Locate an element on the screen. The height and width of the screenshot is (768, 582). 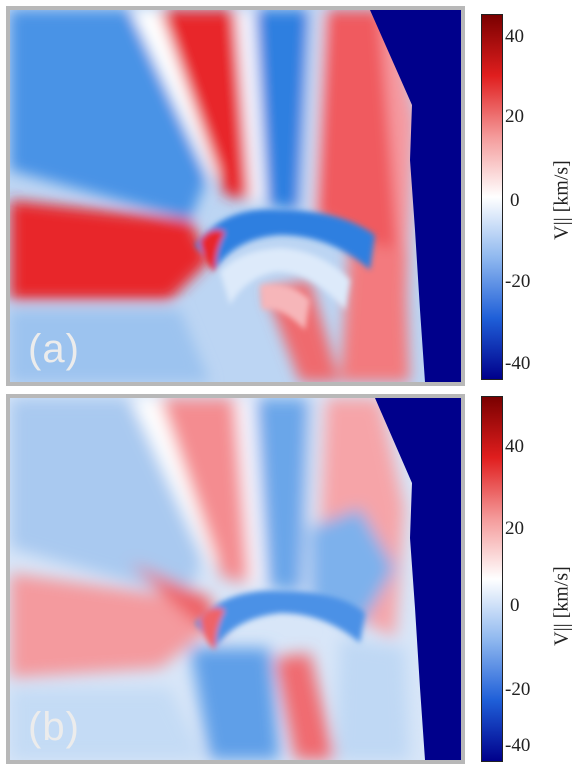
colorbar-a-tick-neg40: -40 is located at coordinates (518, 363).